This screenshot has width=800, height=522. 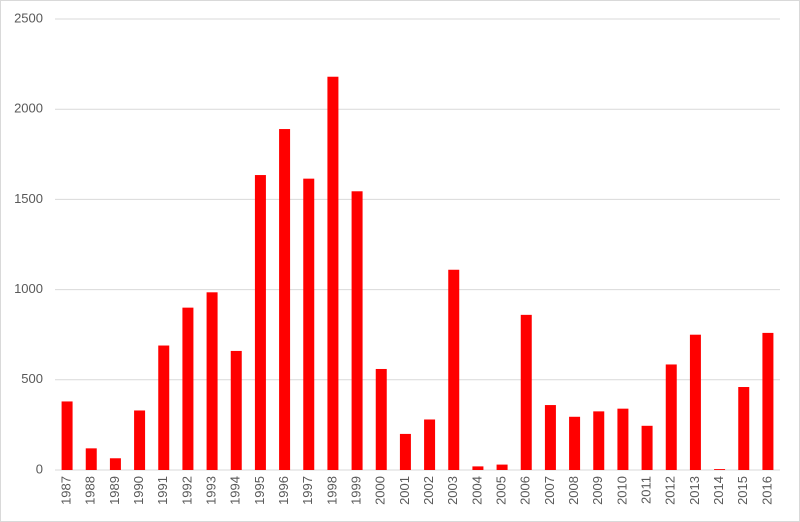 I want to click on x-tick-label: 1994, so click(x=235, y=490).